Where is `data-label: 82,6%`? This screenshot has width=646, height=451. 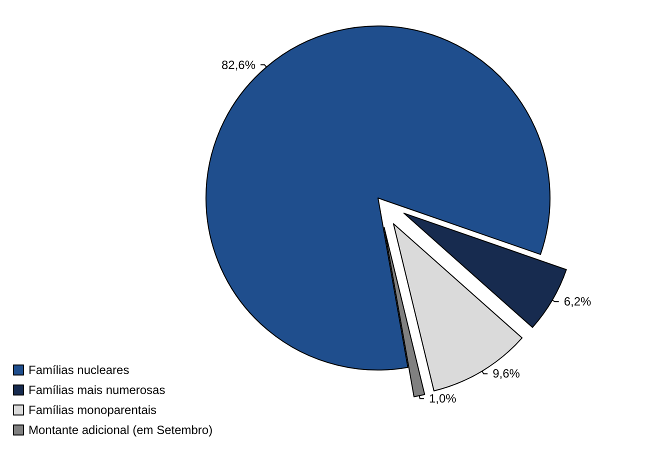
data-label: 82,6% is located at coordinates (238, 65).